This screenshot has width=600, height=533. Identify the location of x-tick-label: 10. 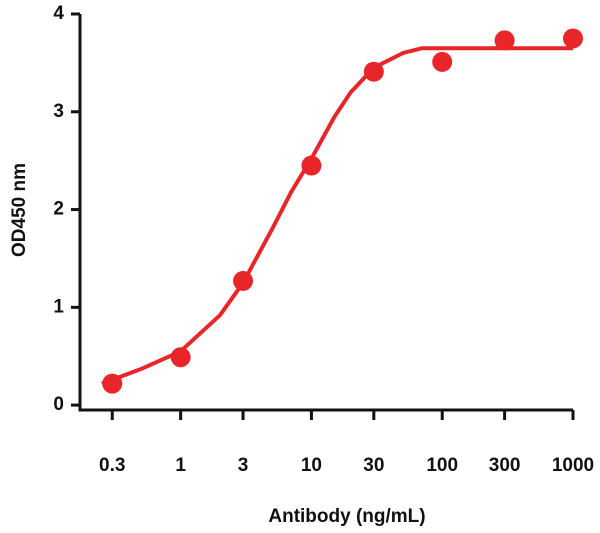
(311, 465).